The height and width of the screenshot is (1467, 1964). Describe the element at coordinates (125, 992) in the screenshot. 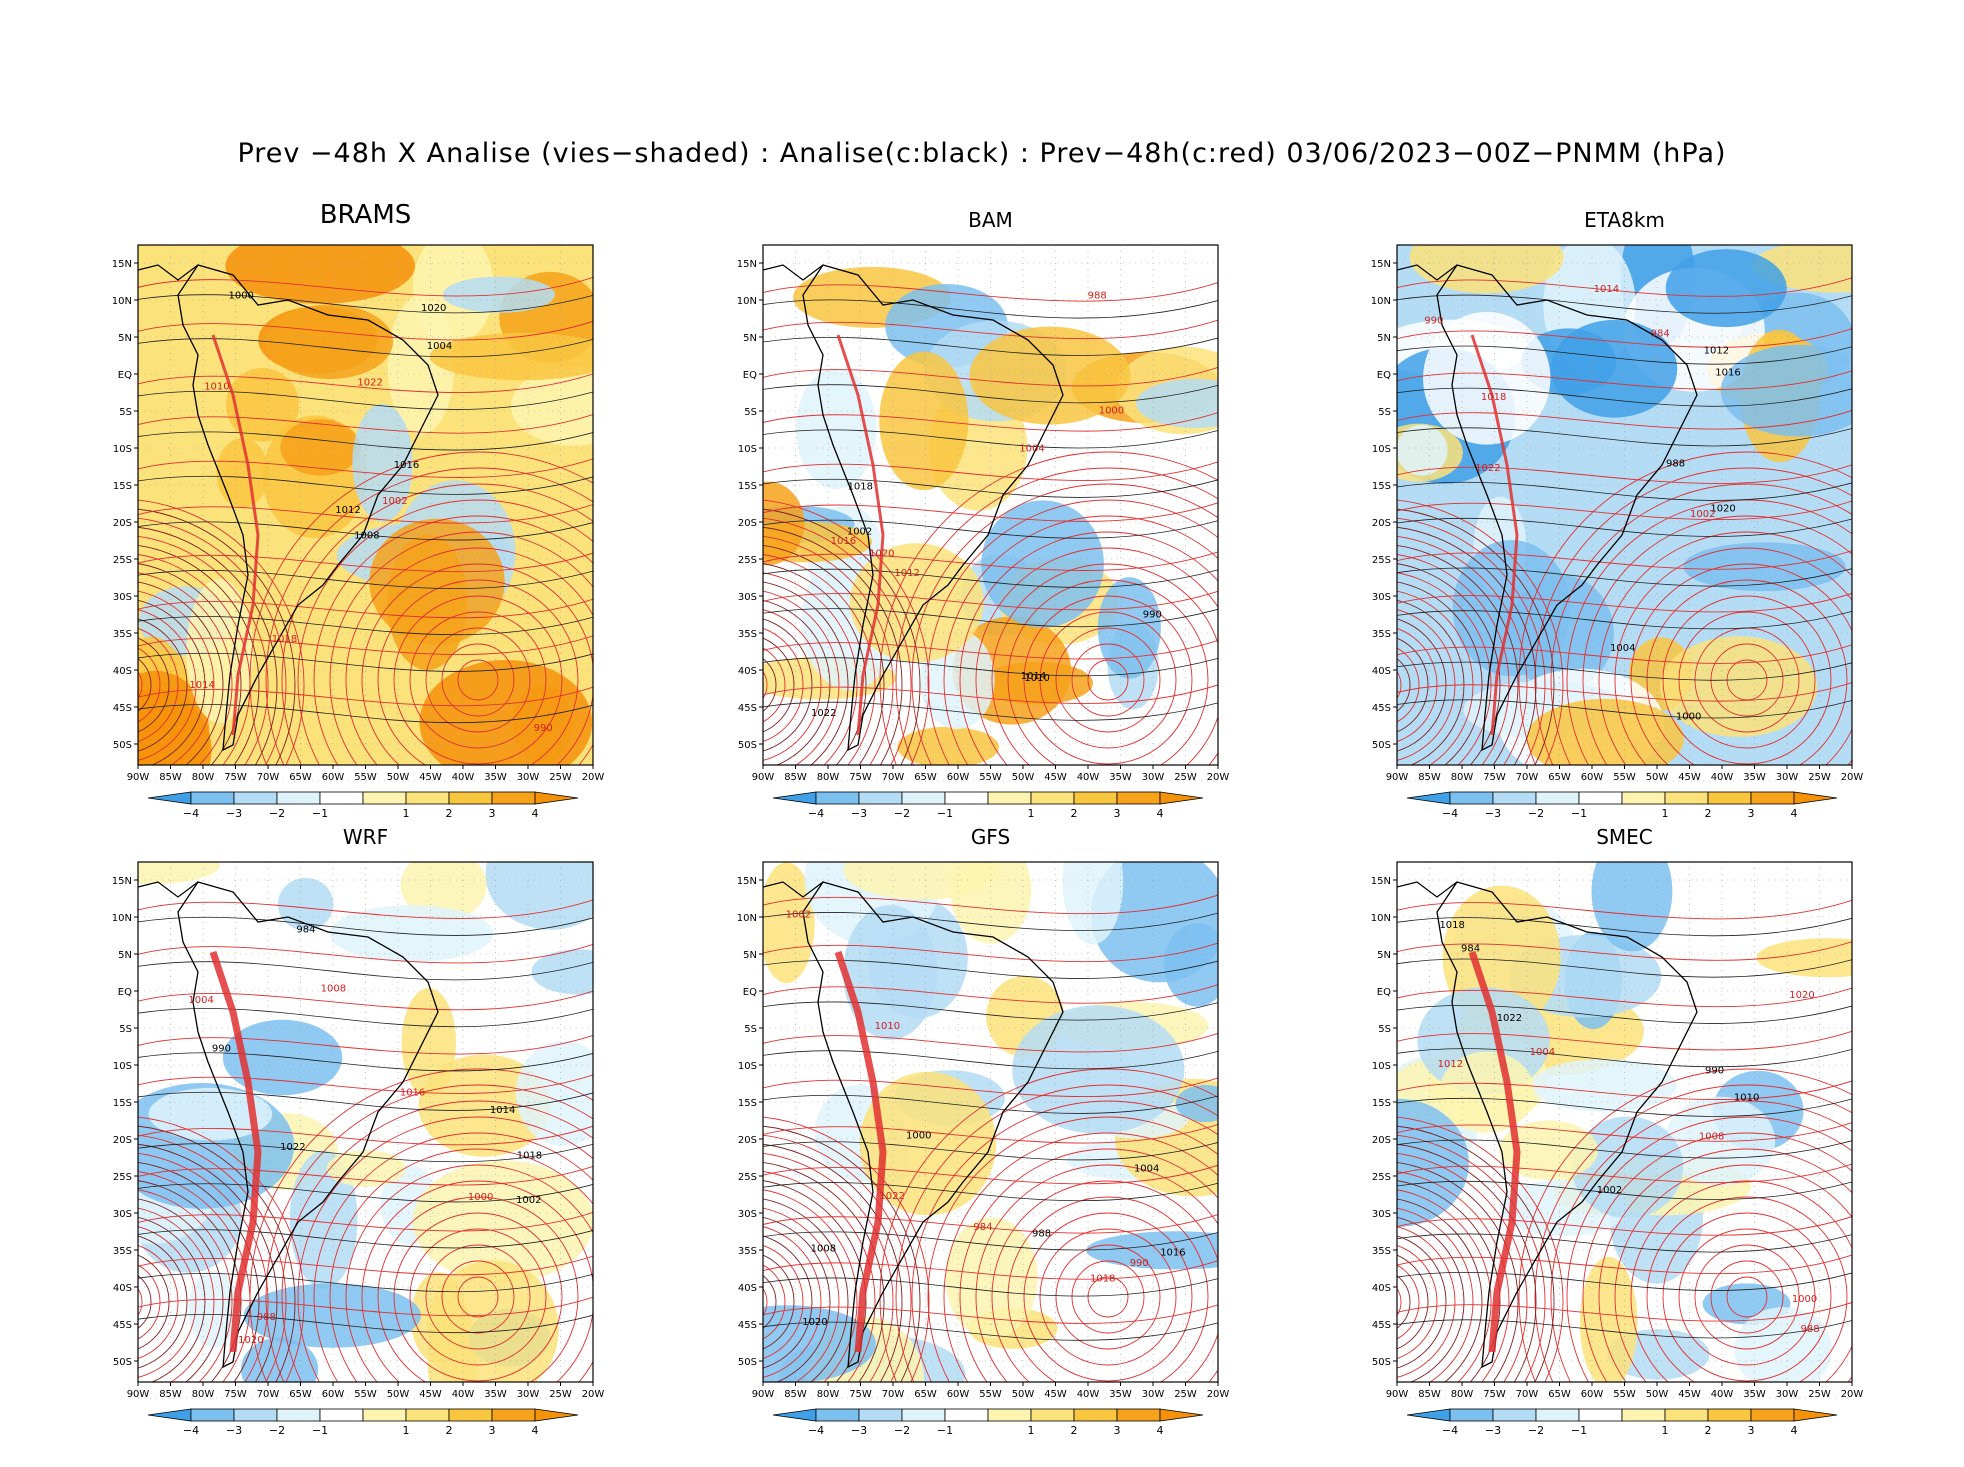

I see `lat-tick-label: EQ` at that location.